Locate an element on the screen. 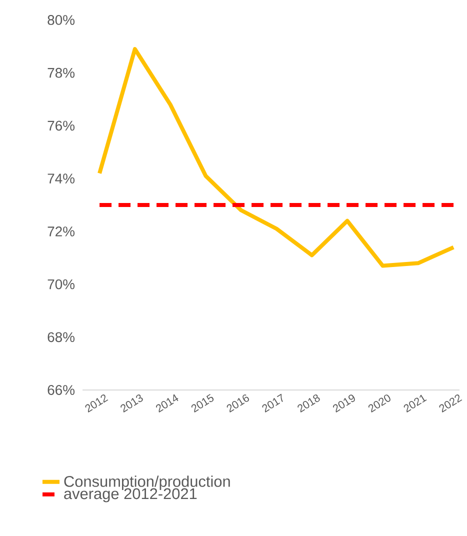 This screenshot has height=536, width=467. y-tick-label: 78% is located at coordinates (61, 73).